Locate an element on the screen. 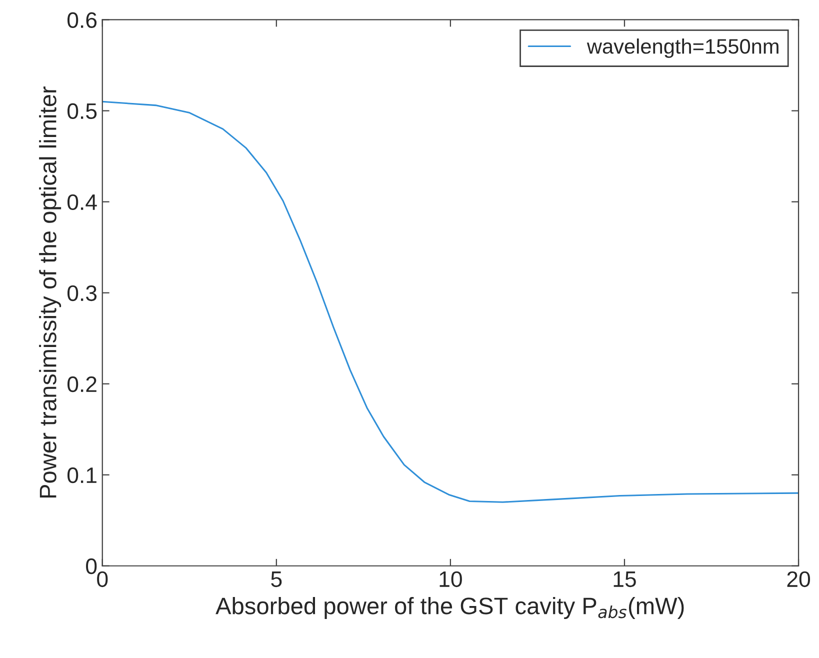 The height and width of the screenshot is (658, 819). x-axis-title: Absorbed power of the GST cavity P$_{abs}$(mW) is located at coordinates (450, 608).